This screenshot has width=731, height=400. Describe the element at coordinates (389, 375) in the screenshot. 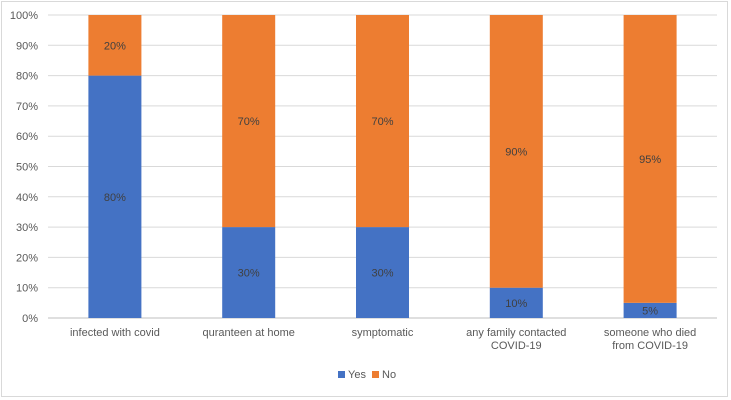

I see `legend-label-no: No` at that location.